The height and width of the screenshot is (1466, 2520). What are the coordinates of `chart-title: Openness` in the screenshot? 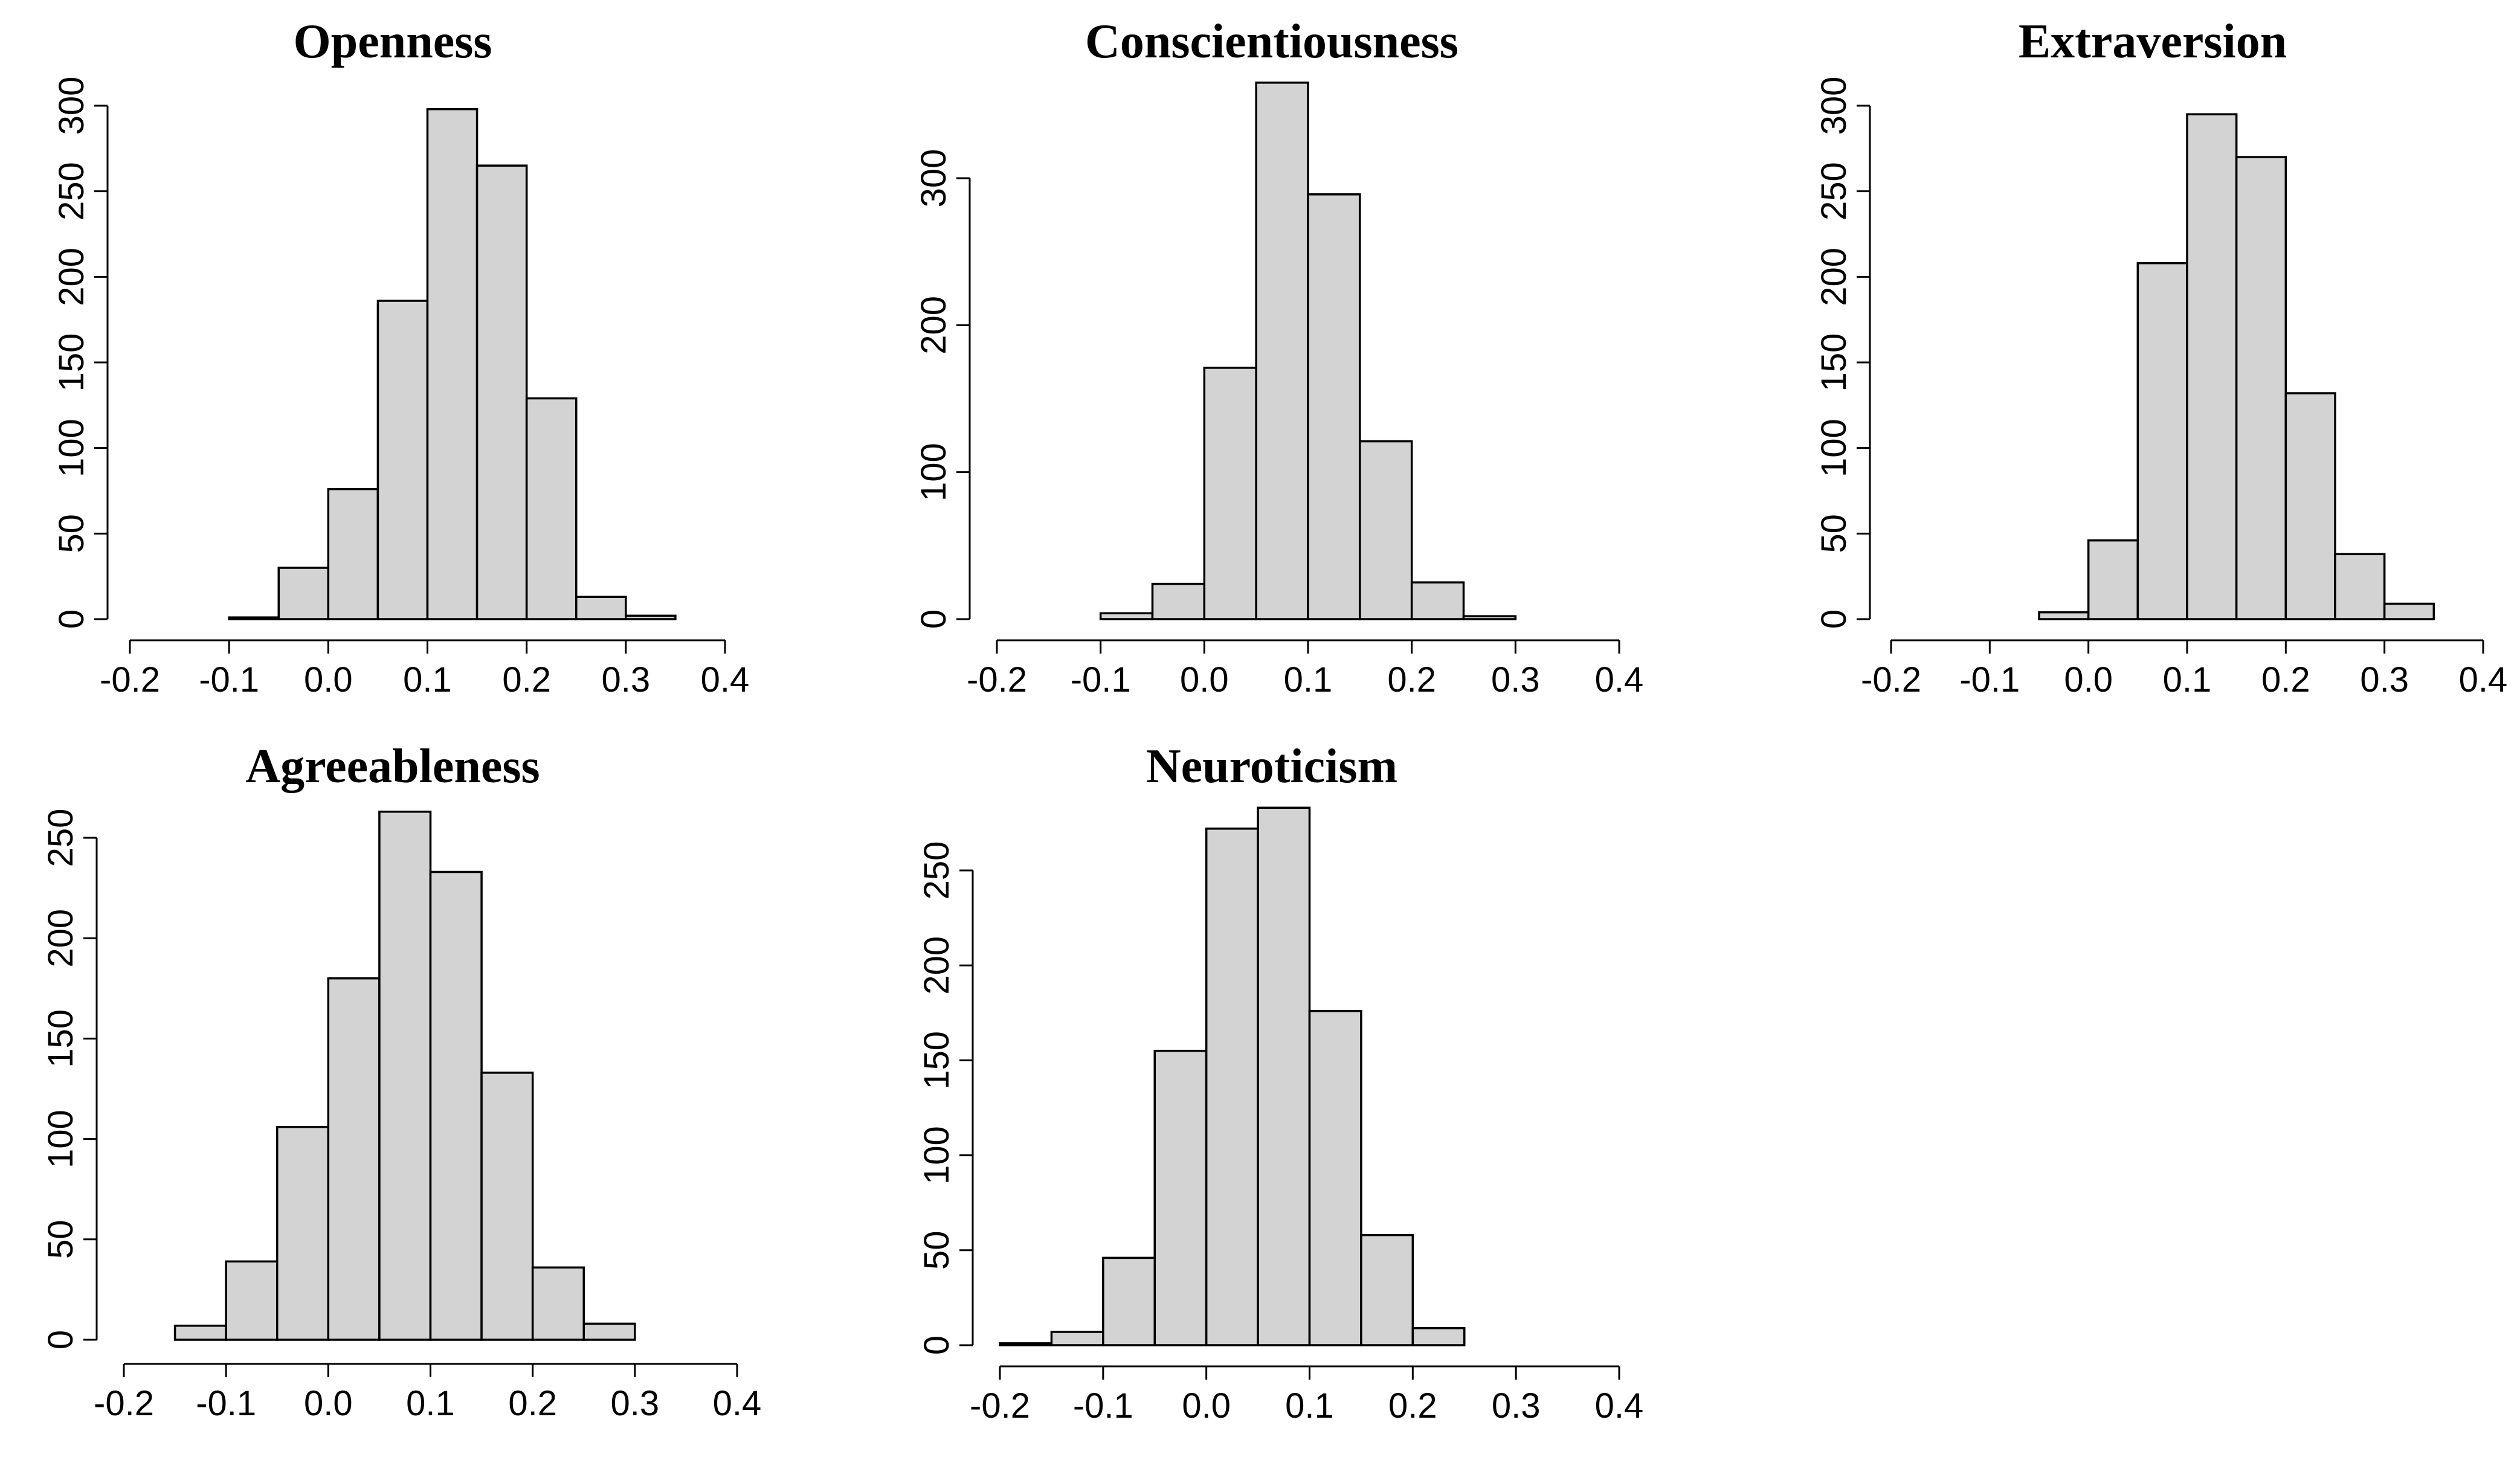 It's located at (393, 41).